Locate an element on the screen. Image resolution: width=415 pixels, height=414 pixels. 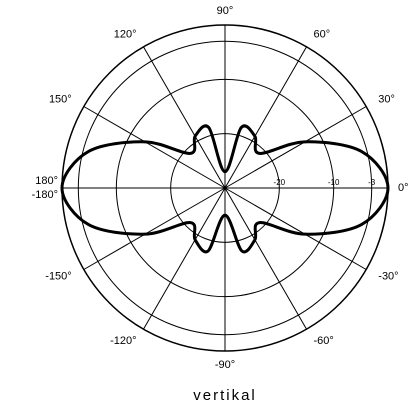
radial-grid-circle is located at coordinates (225, 188).